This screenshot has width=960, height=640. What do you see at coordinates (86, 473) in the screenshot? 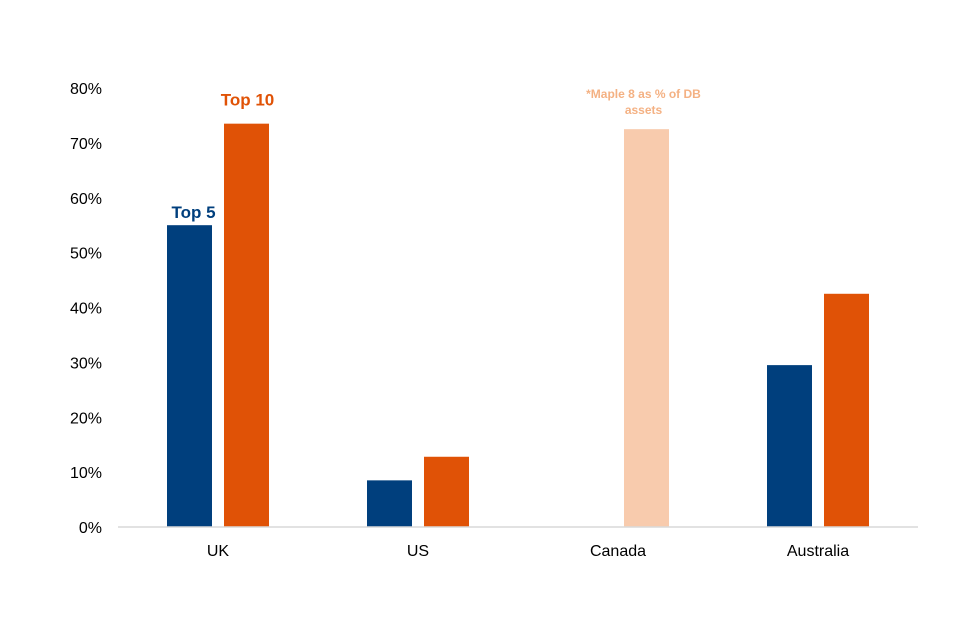
I see `y-tick-label: 10%` at bounding box center [86, 473].